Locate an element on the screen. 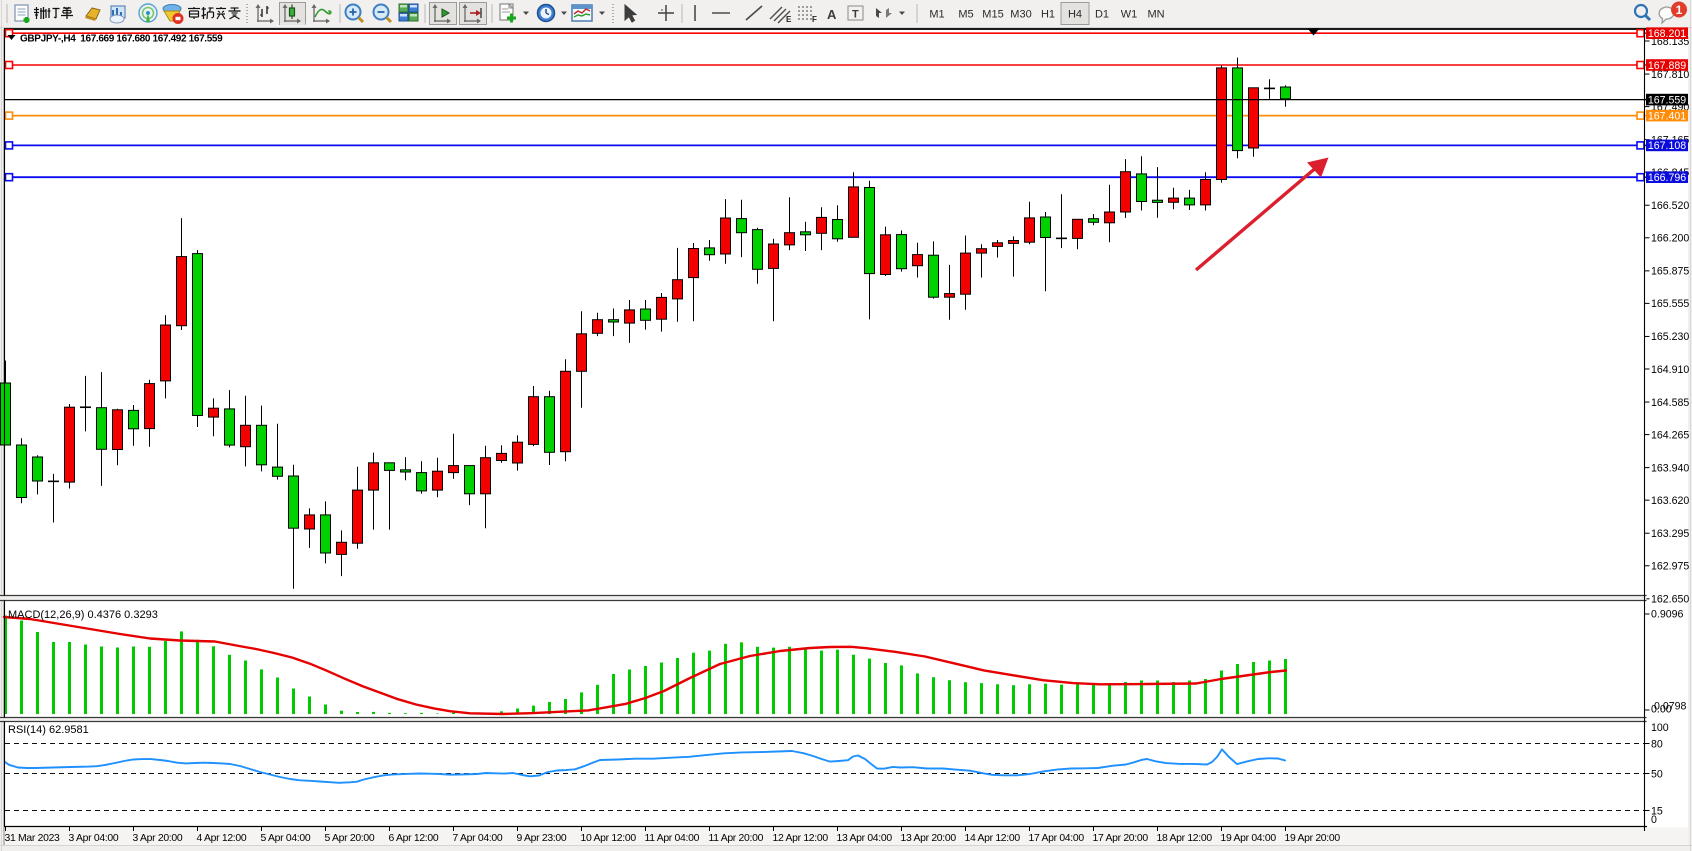 The width and height of the screenshot is (1692, 851). svg-text: W1 is located at coordinates (1129, 15).